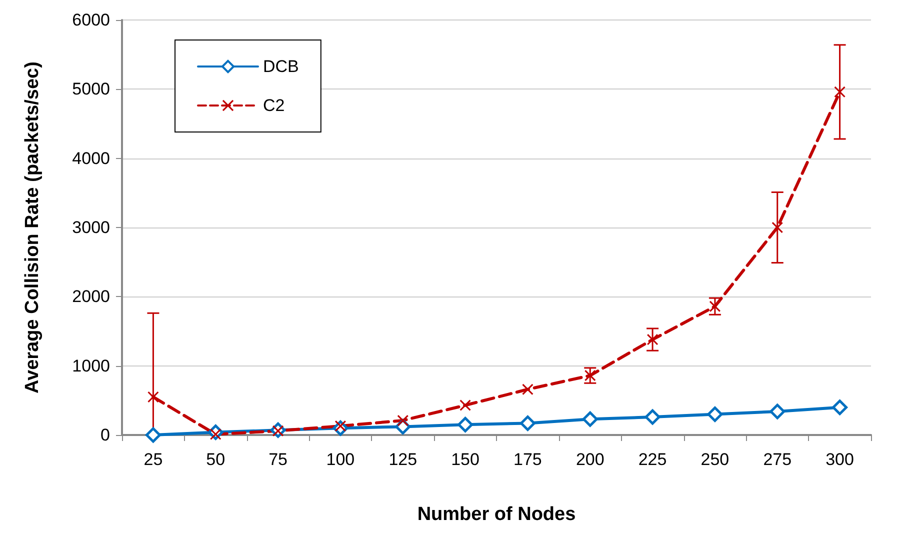 The width and height of the screenshot is (899, 547). Describe the element at coordinates (91, 227) in the screenshot. I see `y-tick-label: 3000` at that location.